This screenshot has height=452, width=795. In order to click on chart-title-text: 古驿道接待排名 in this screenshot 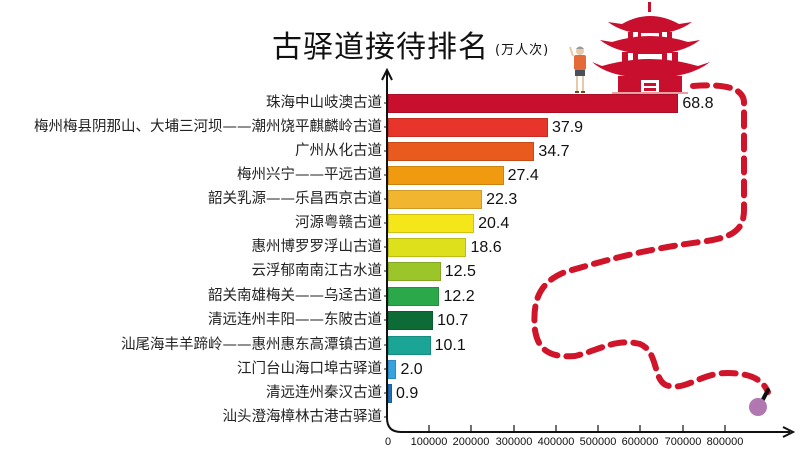, I will do `click(380, 47)`.